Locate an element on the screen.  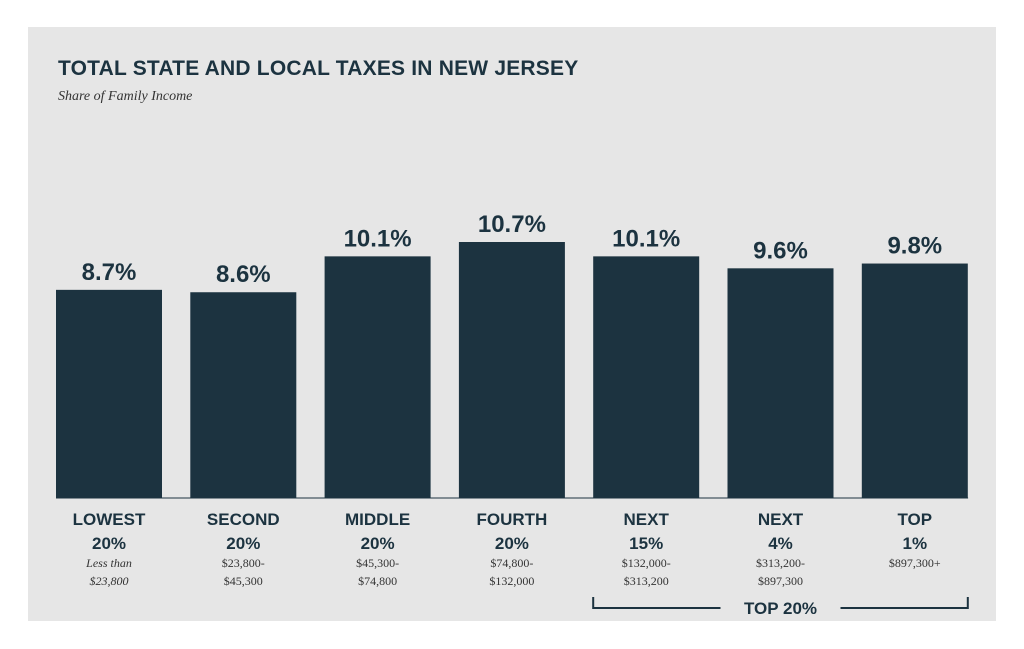
income-range: $74,800 is located at coordinates (377, 581).